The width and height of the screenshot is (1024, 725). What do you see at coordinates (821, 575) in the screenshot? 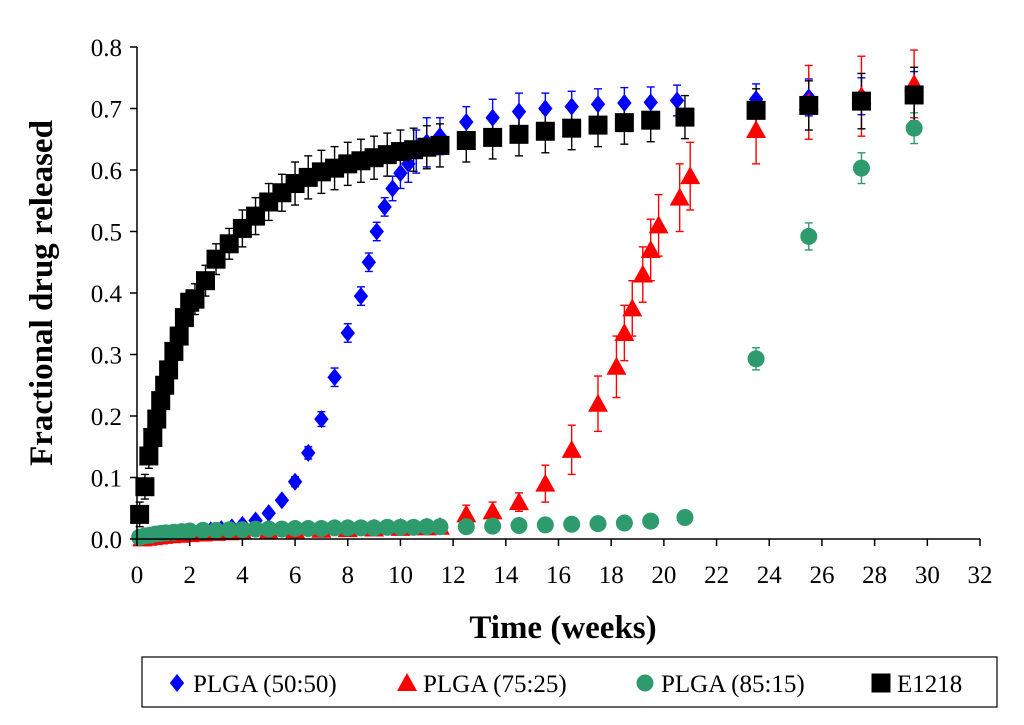
I see `x-tick-label: 26` at bounding box center [821, 575].